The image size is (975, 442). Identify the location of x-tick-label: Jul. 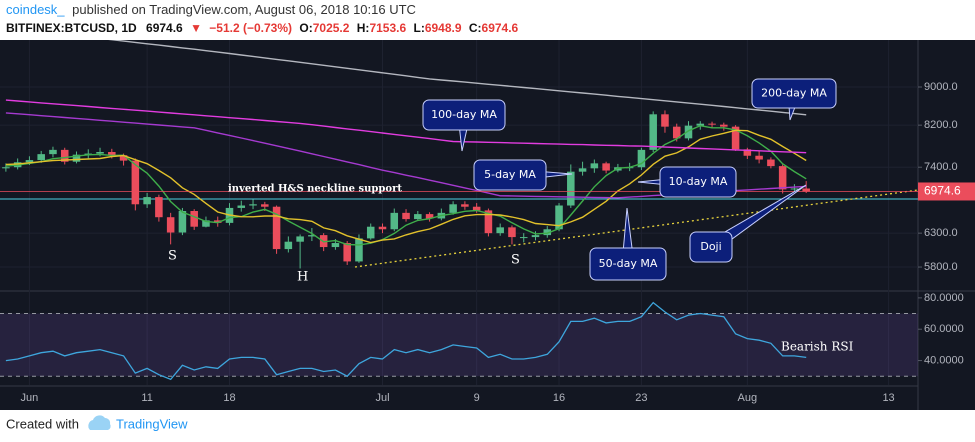
(382, 398).